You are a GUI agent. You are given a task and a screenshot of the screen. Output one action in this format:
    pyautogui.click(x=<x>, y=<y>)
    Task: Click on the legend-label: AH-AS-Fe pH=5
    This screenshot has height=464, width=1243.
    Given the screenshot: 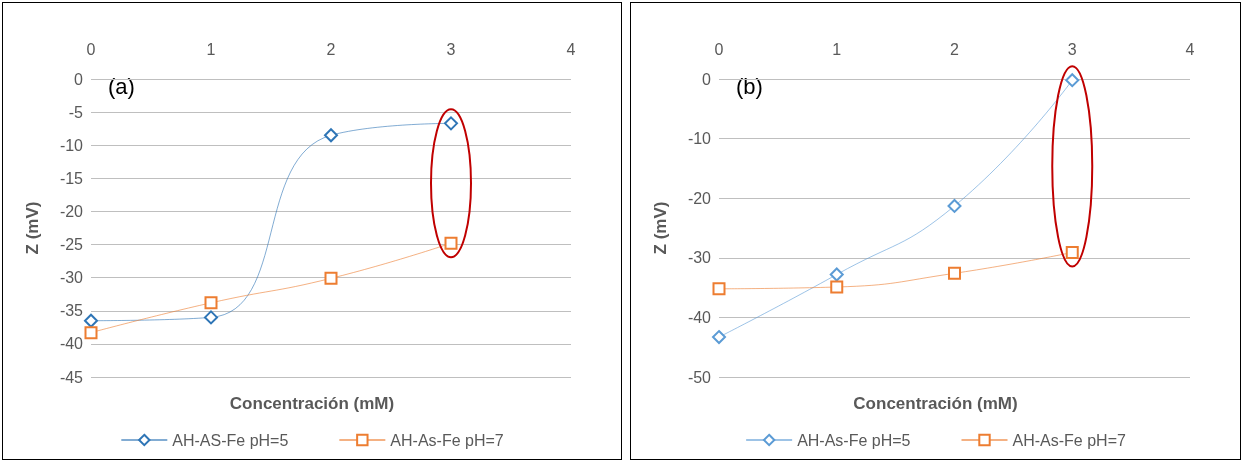 What is the action you would take?
    pyautogui.click(x=230, y=440)
    